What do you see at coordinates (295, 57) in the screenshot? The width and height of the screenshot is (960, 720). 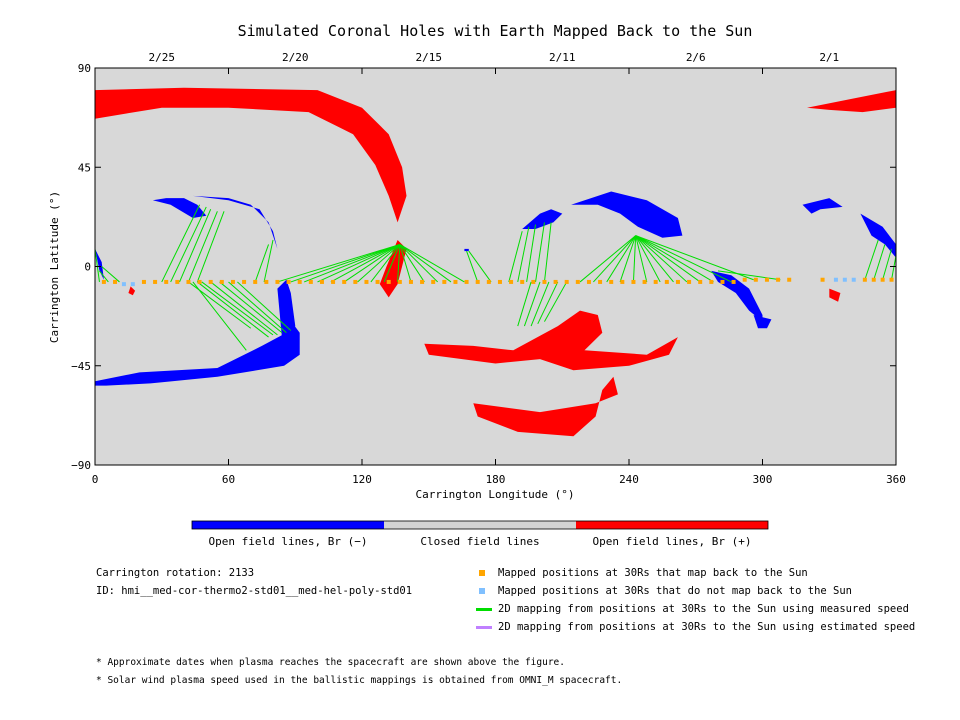 I see `top-date-label: 2/20` at bounding box center [295, 57].